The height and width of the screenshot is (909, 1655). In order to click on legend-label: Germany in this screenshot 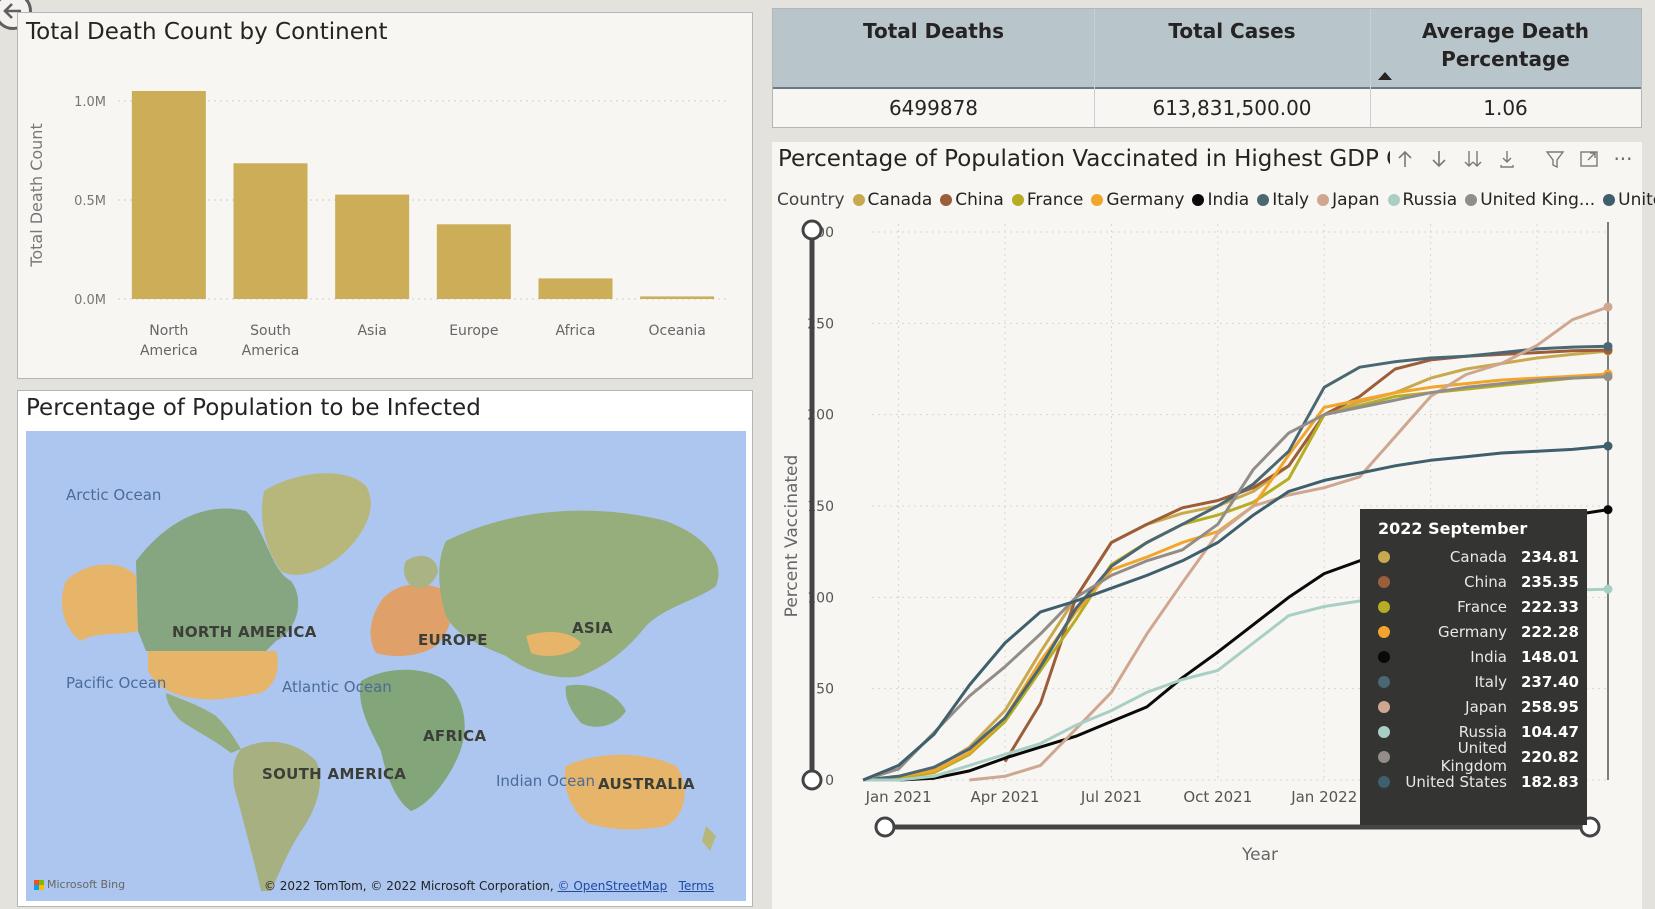, I will do `click(1145, 200)`.